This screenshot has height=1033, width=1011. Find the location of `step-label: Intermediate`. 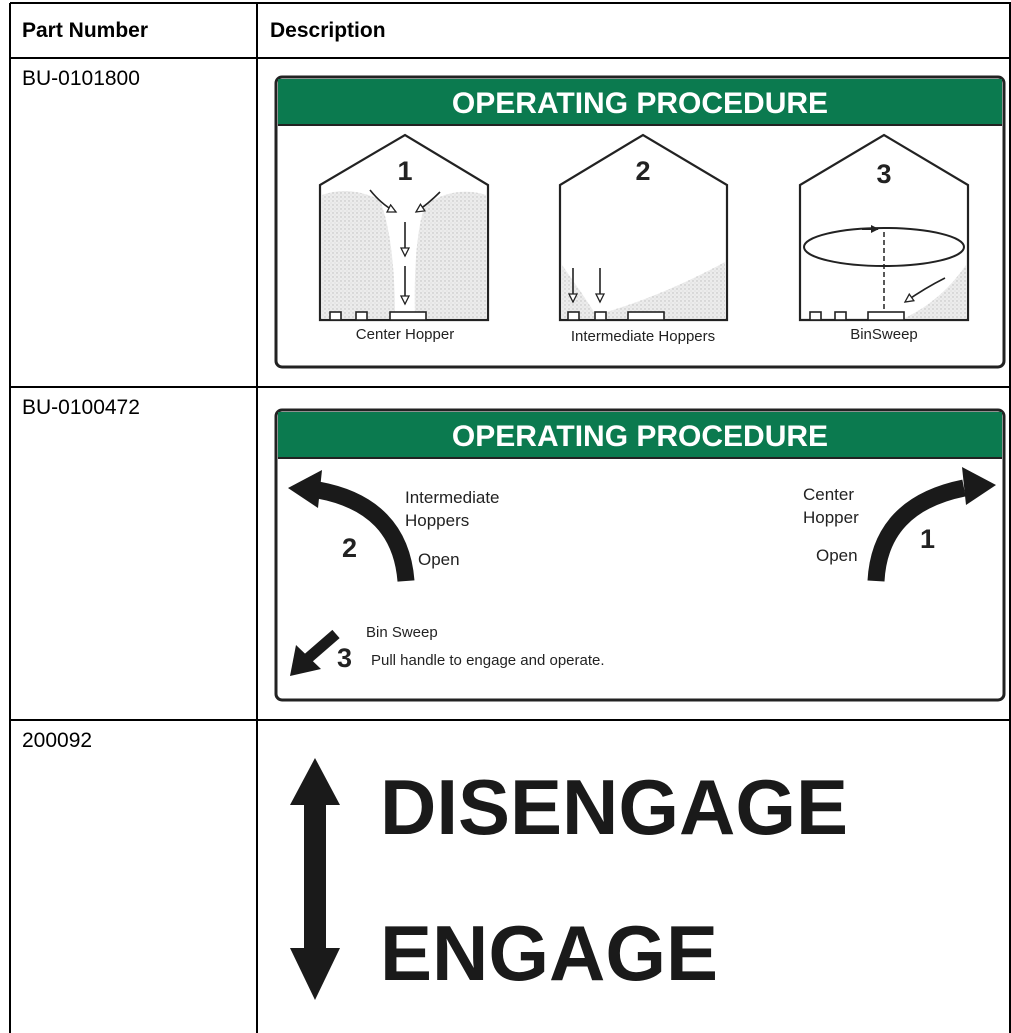

step-label: Intermediate is located at coordinates (452, 497).